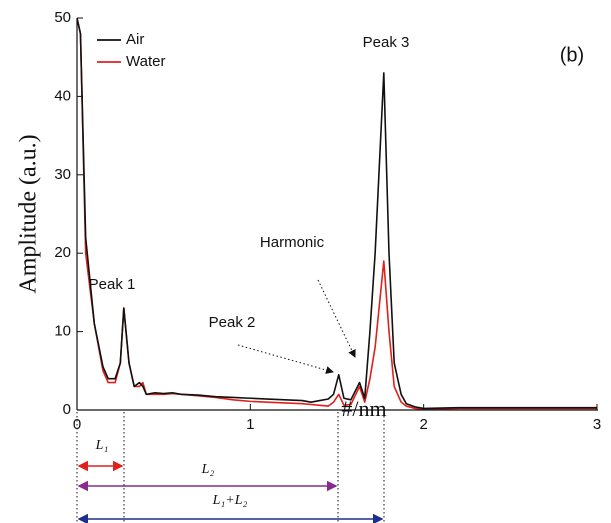 This screenshot has width=611, height=523. What do you see at coordinates (62, 252) in the screenshot?
I see `y-tick-label: 20` at bounding box center [62, 252].